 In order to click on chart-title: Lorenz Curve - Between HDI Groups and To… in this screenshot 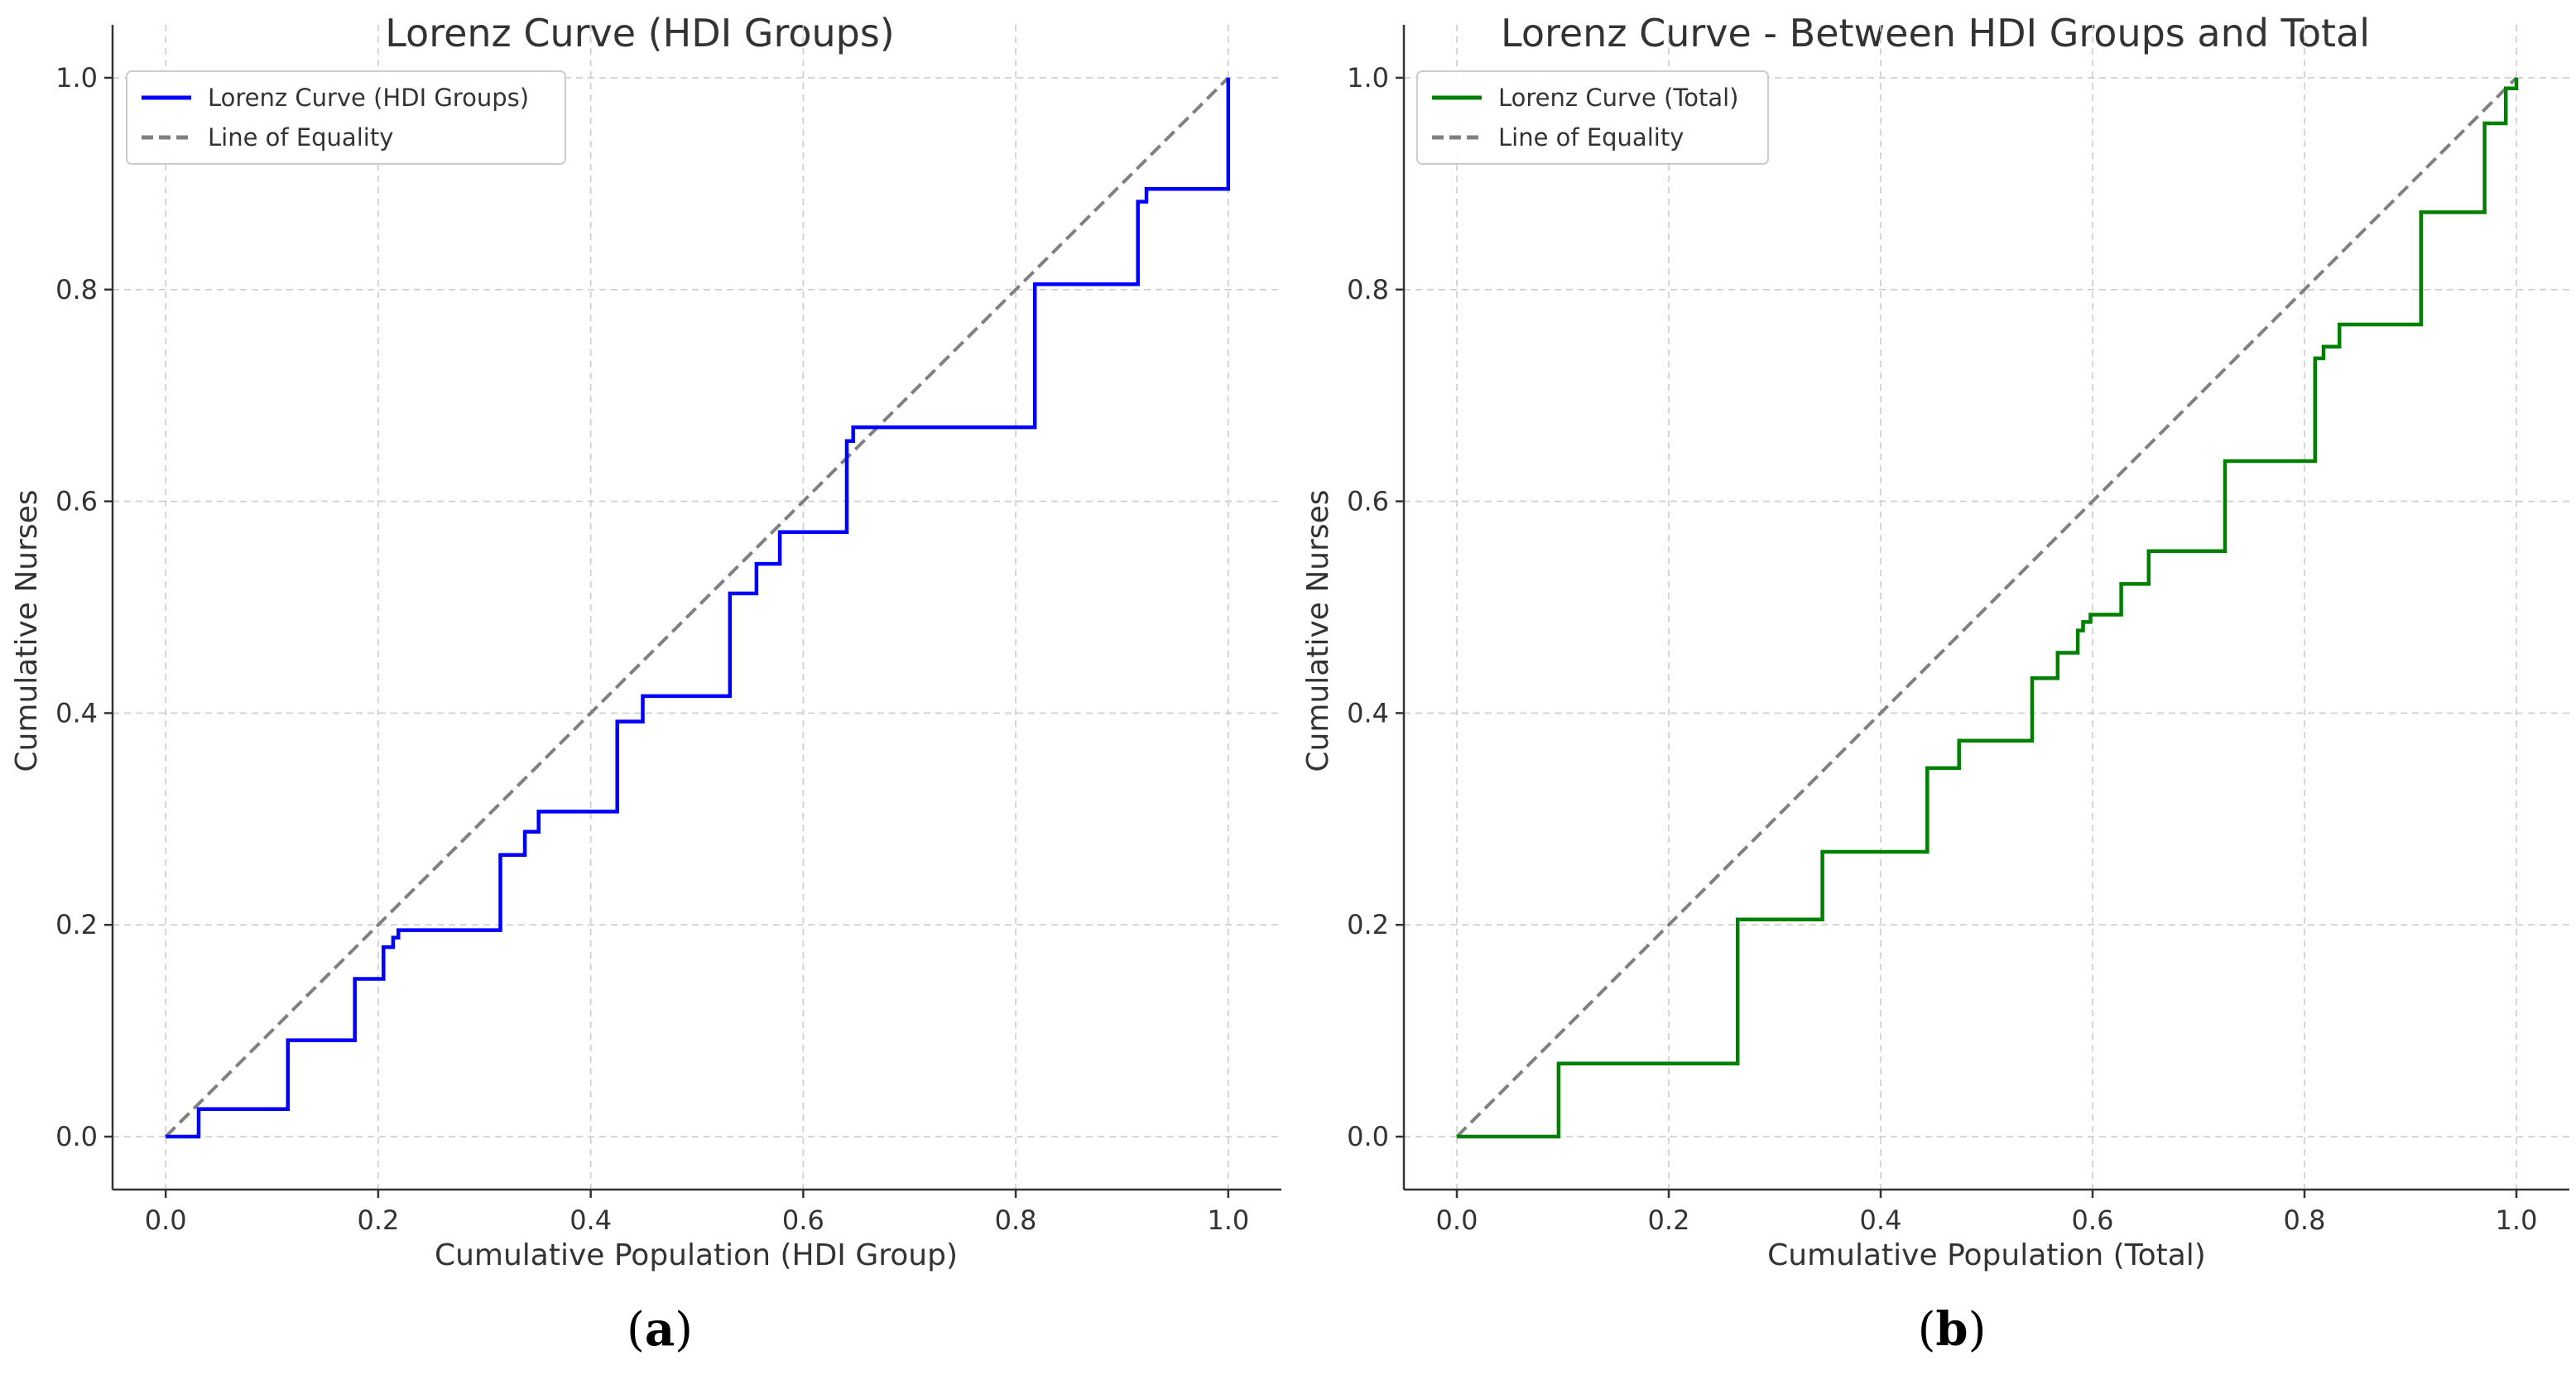, I will do `click(1935, 33)`.